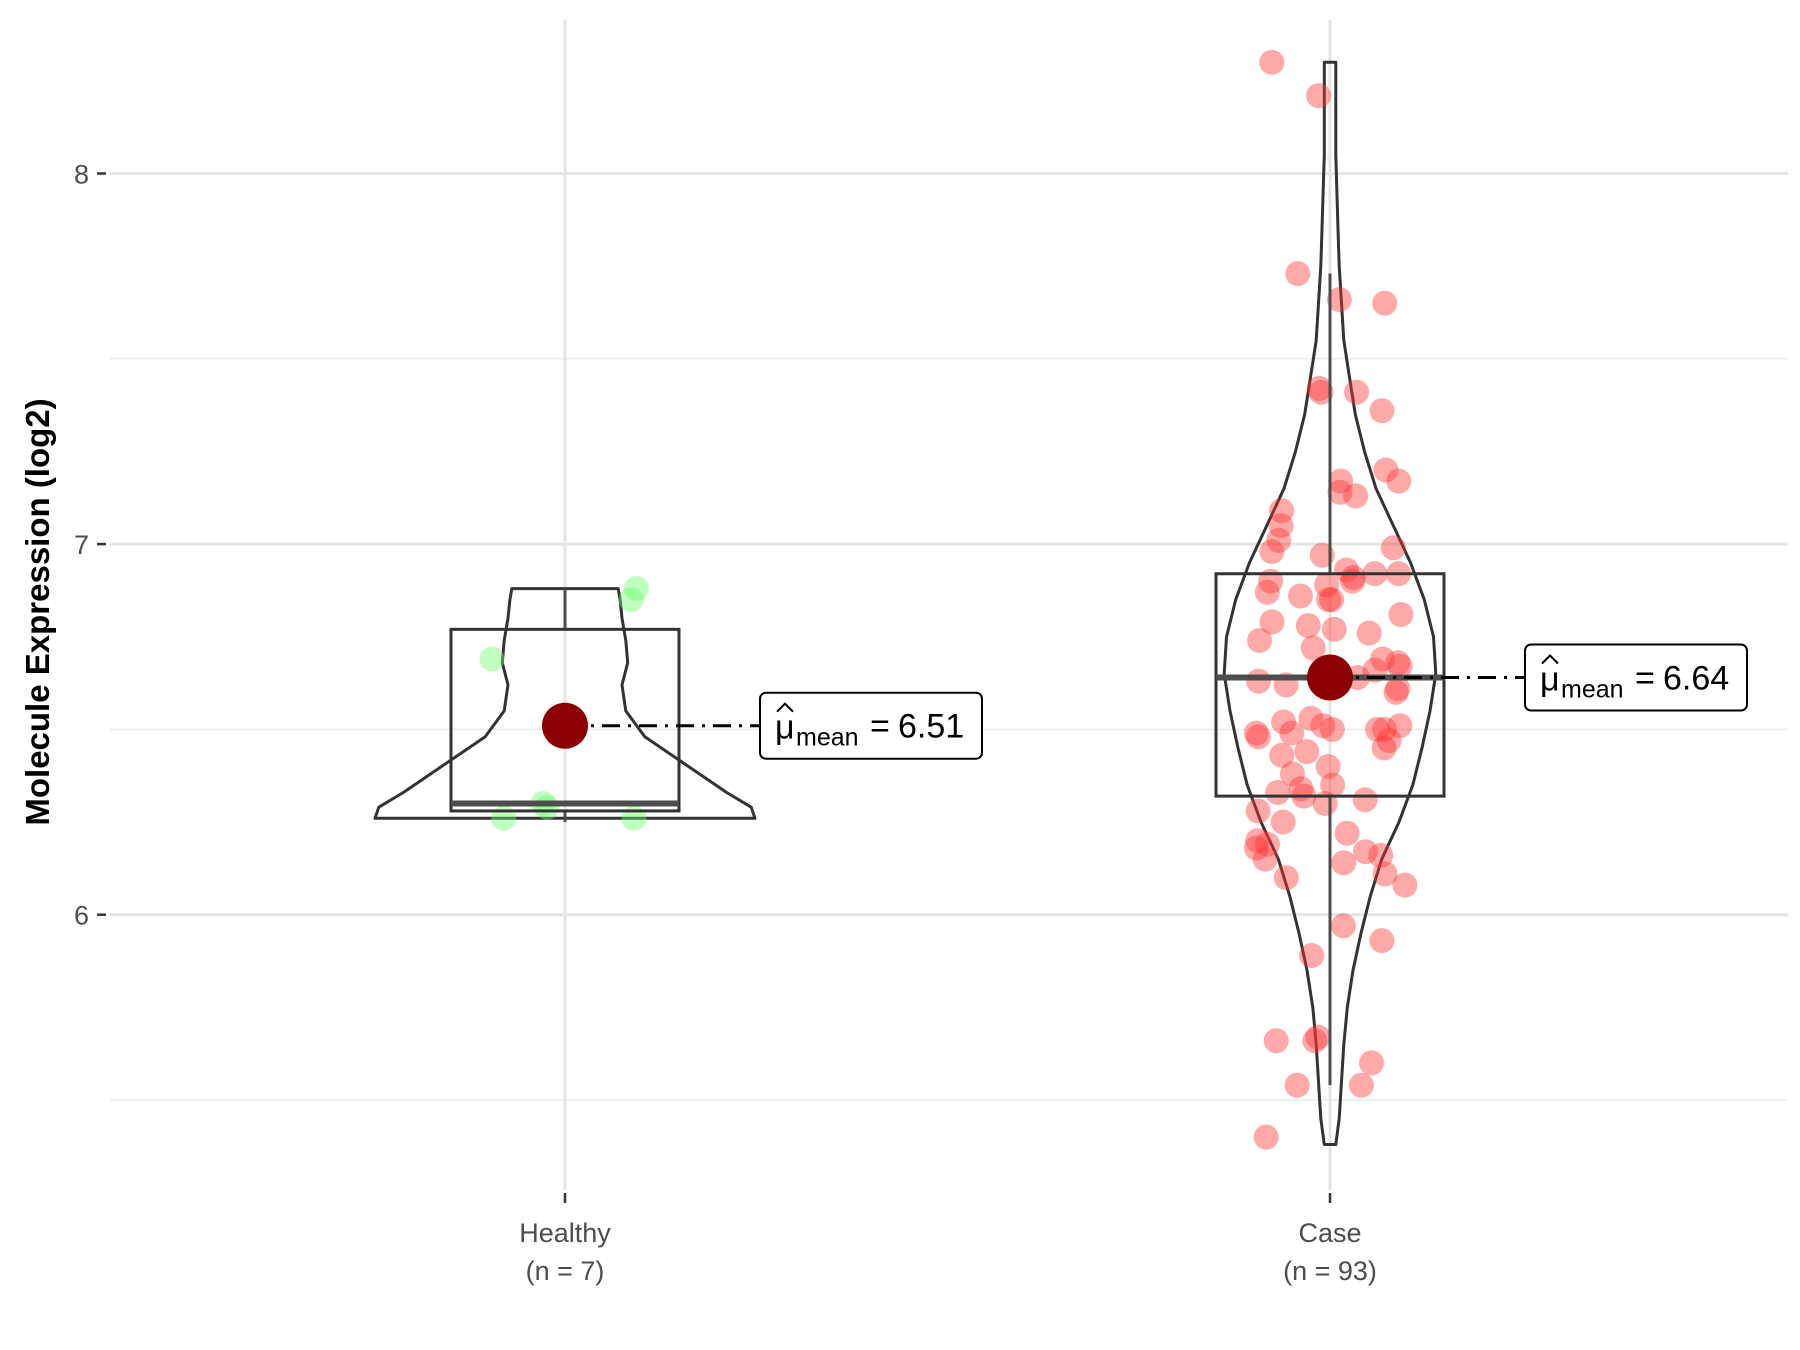  I want to click on mean-label: μ mean = 6.51, so click(871, 725).